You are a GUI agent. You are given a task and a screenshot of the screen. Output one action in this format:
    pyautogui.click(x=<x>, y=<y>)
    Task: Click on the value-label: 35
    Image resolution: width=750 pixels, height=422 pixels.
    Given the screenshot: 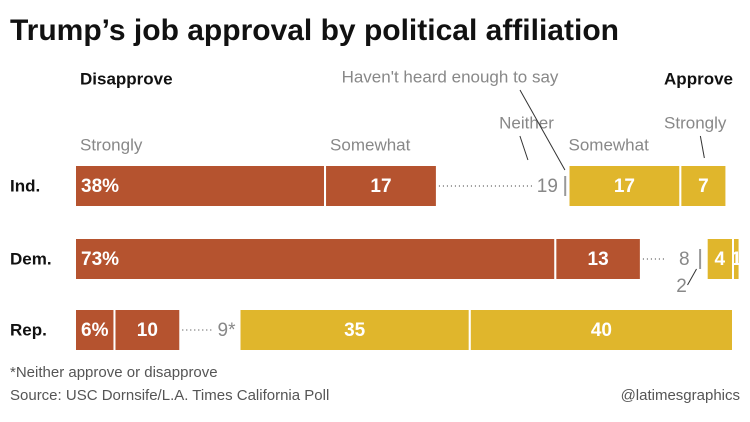 What is the action you would take?
    pyautogui.click(x=355, y=330)
    